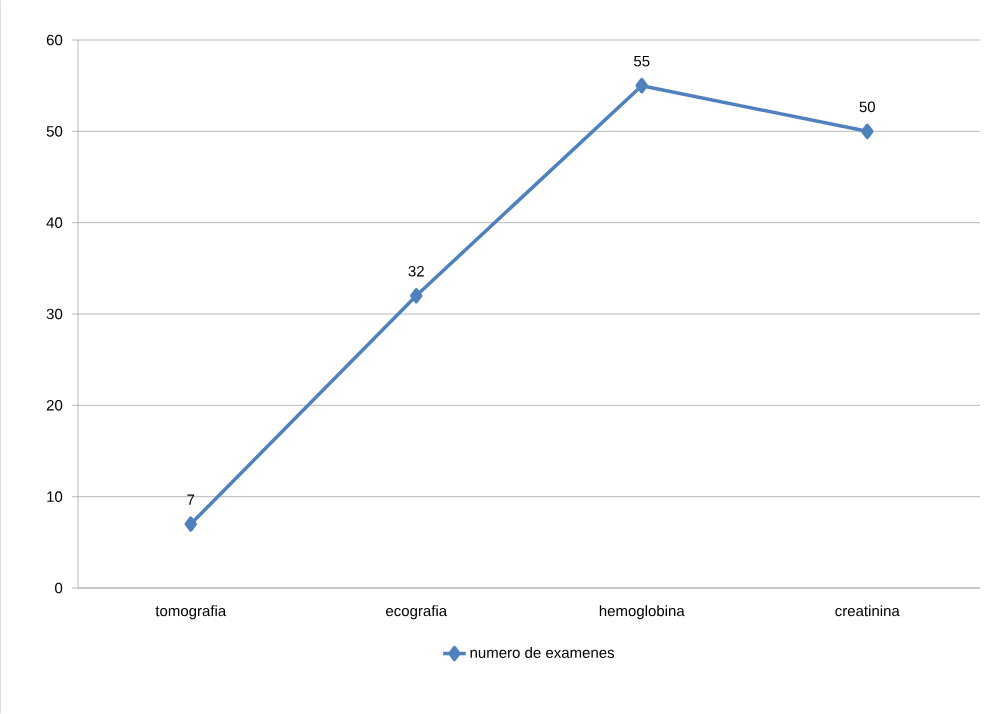 The height and width of the screenshot is (714, 1004). Describe the element at coordinates (54, 314) in the screenshot. I see `y-tick-label: 30` at that location.